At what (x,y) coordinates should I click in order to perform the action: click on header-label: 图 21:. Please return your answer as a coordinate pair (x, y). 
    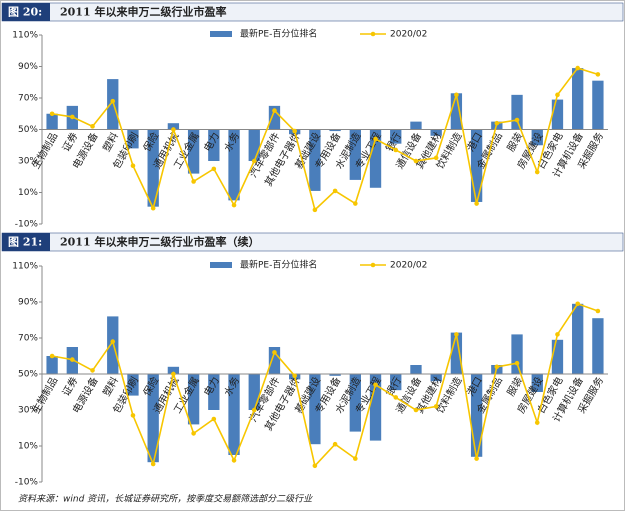
    Looking at the image, I should click on (25, 242).